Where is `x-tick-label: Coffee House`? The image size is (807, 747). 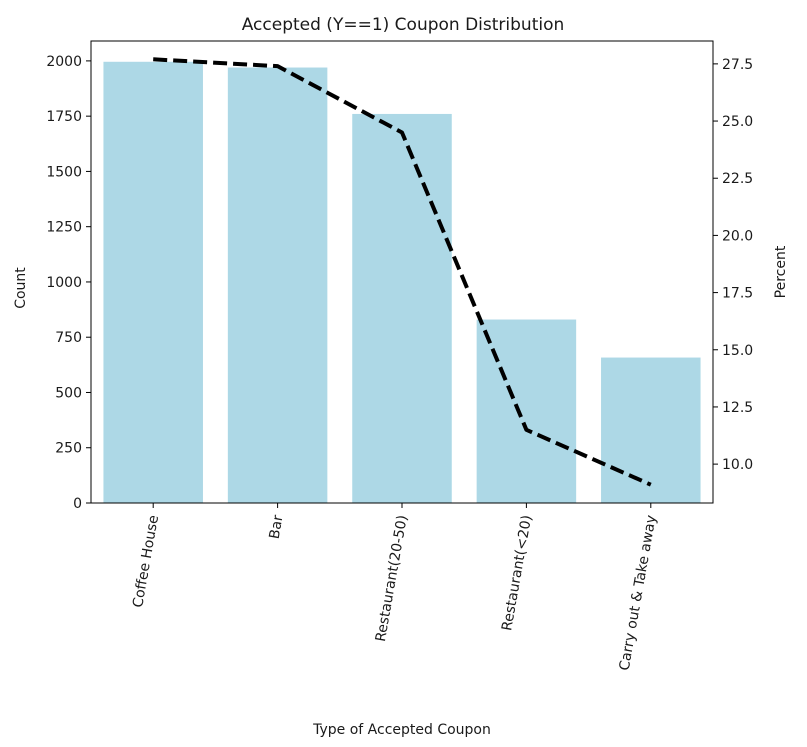 x-tick-label: Coffee House is located at coordinates (146, 561).